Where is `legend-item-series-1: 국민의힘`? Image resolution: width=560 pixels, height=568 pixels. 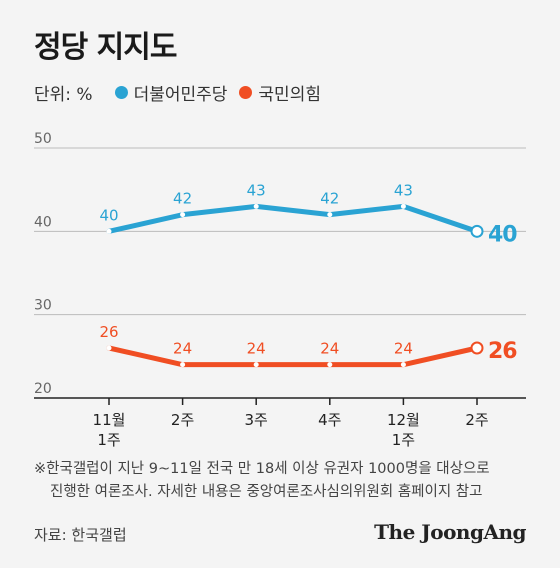 legend-item-series-1: 국민의힘 is located at coordinates (280, 92).